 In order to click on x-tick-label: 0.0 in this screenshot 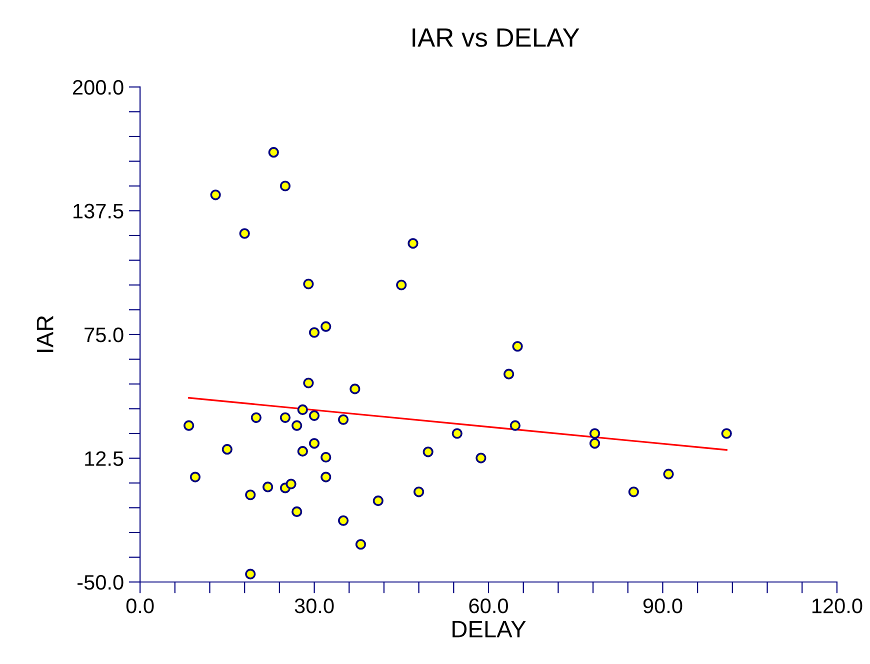, I will do `click(140, 606)`.